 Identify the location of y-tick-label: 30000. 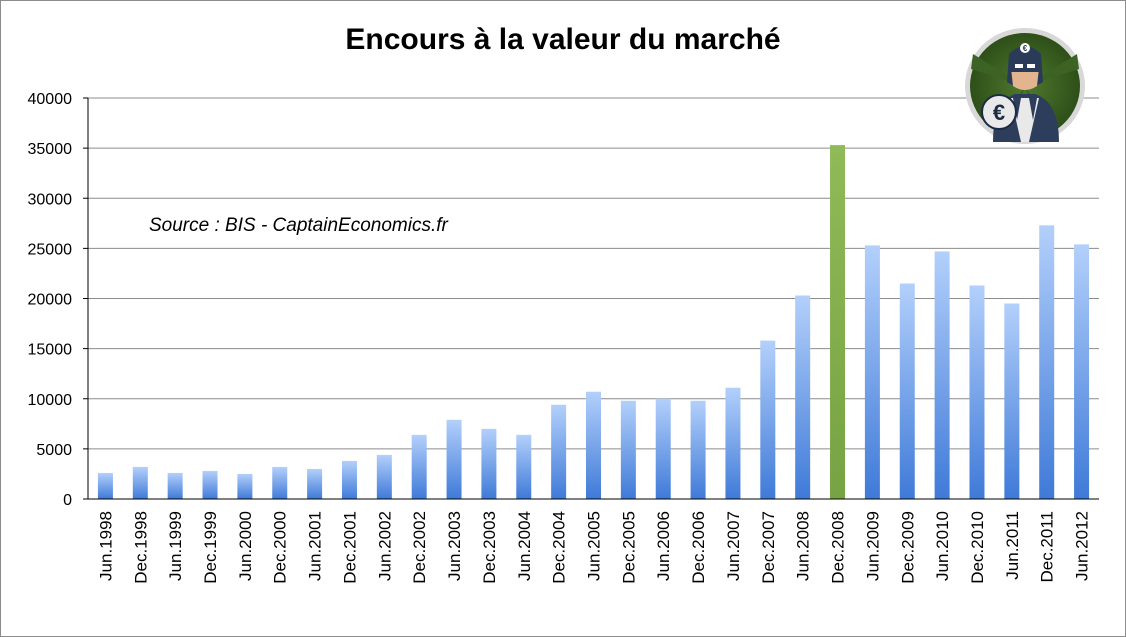
(50, 199).